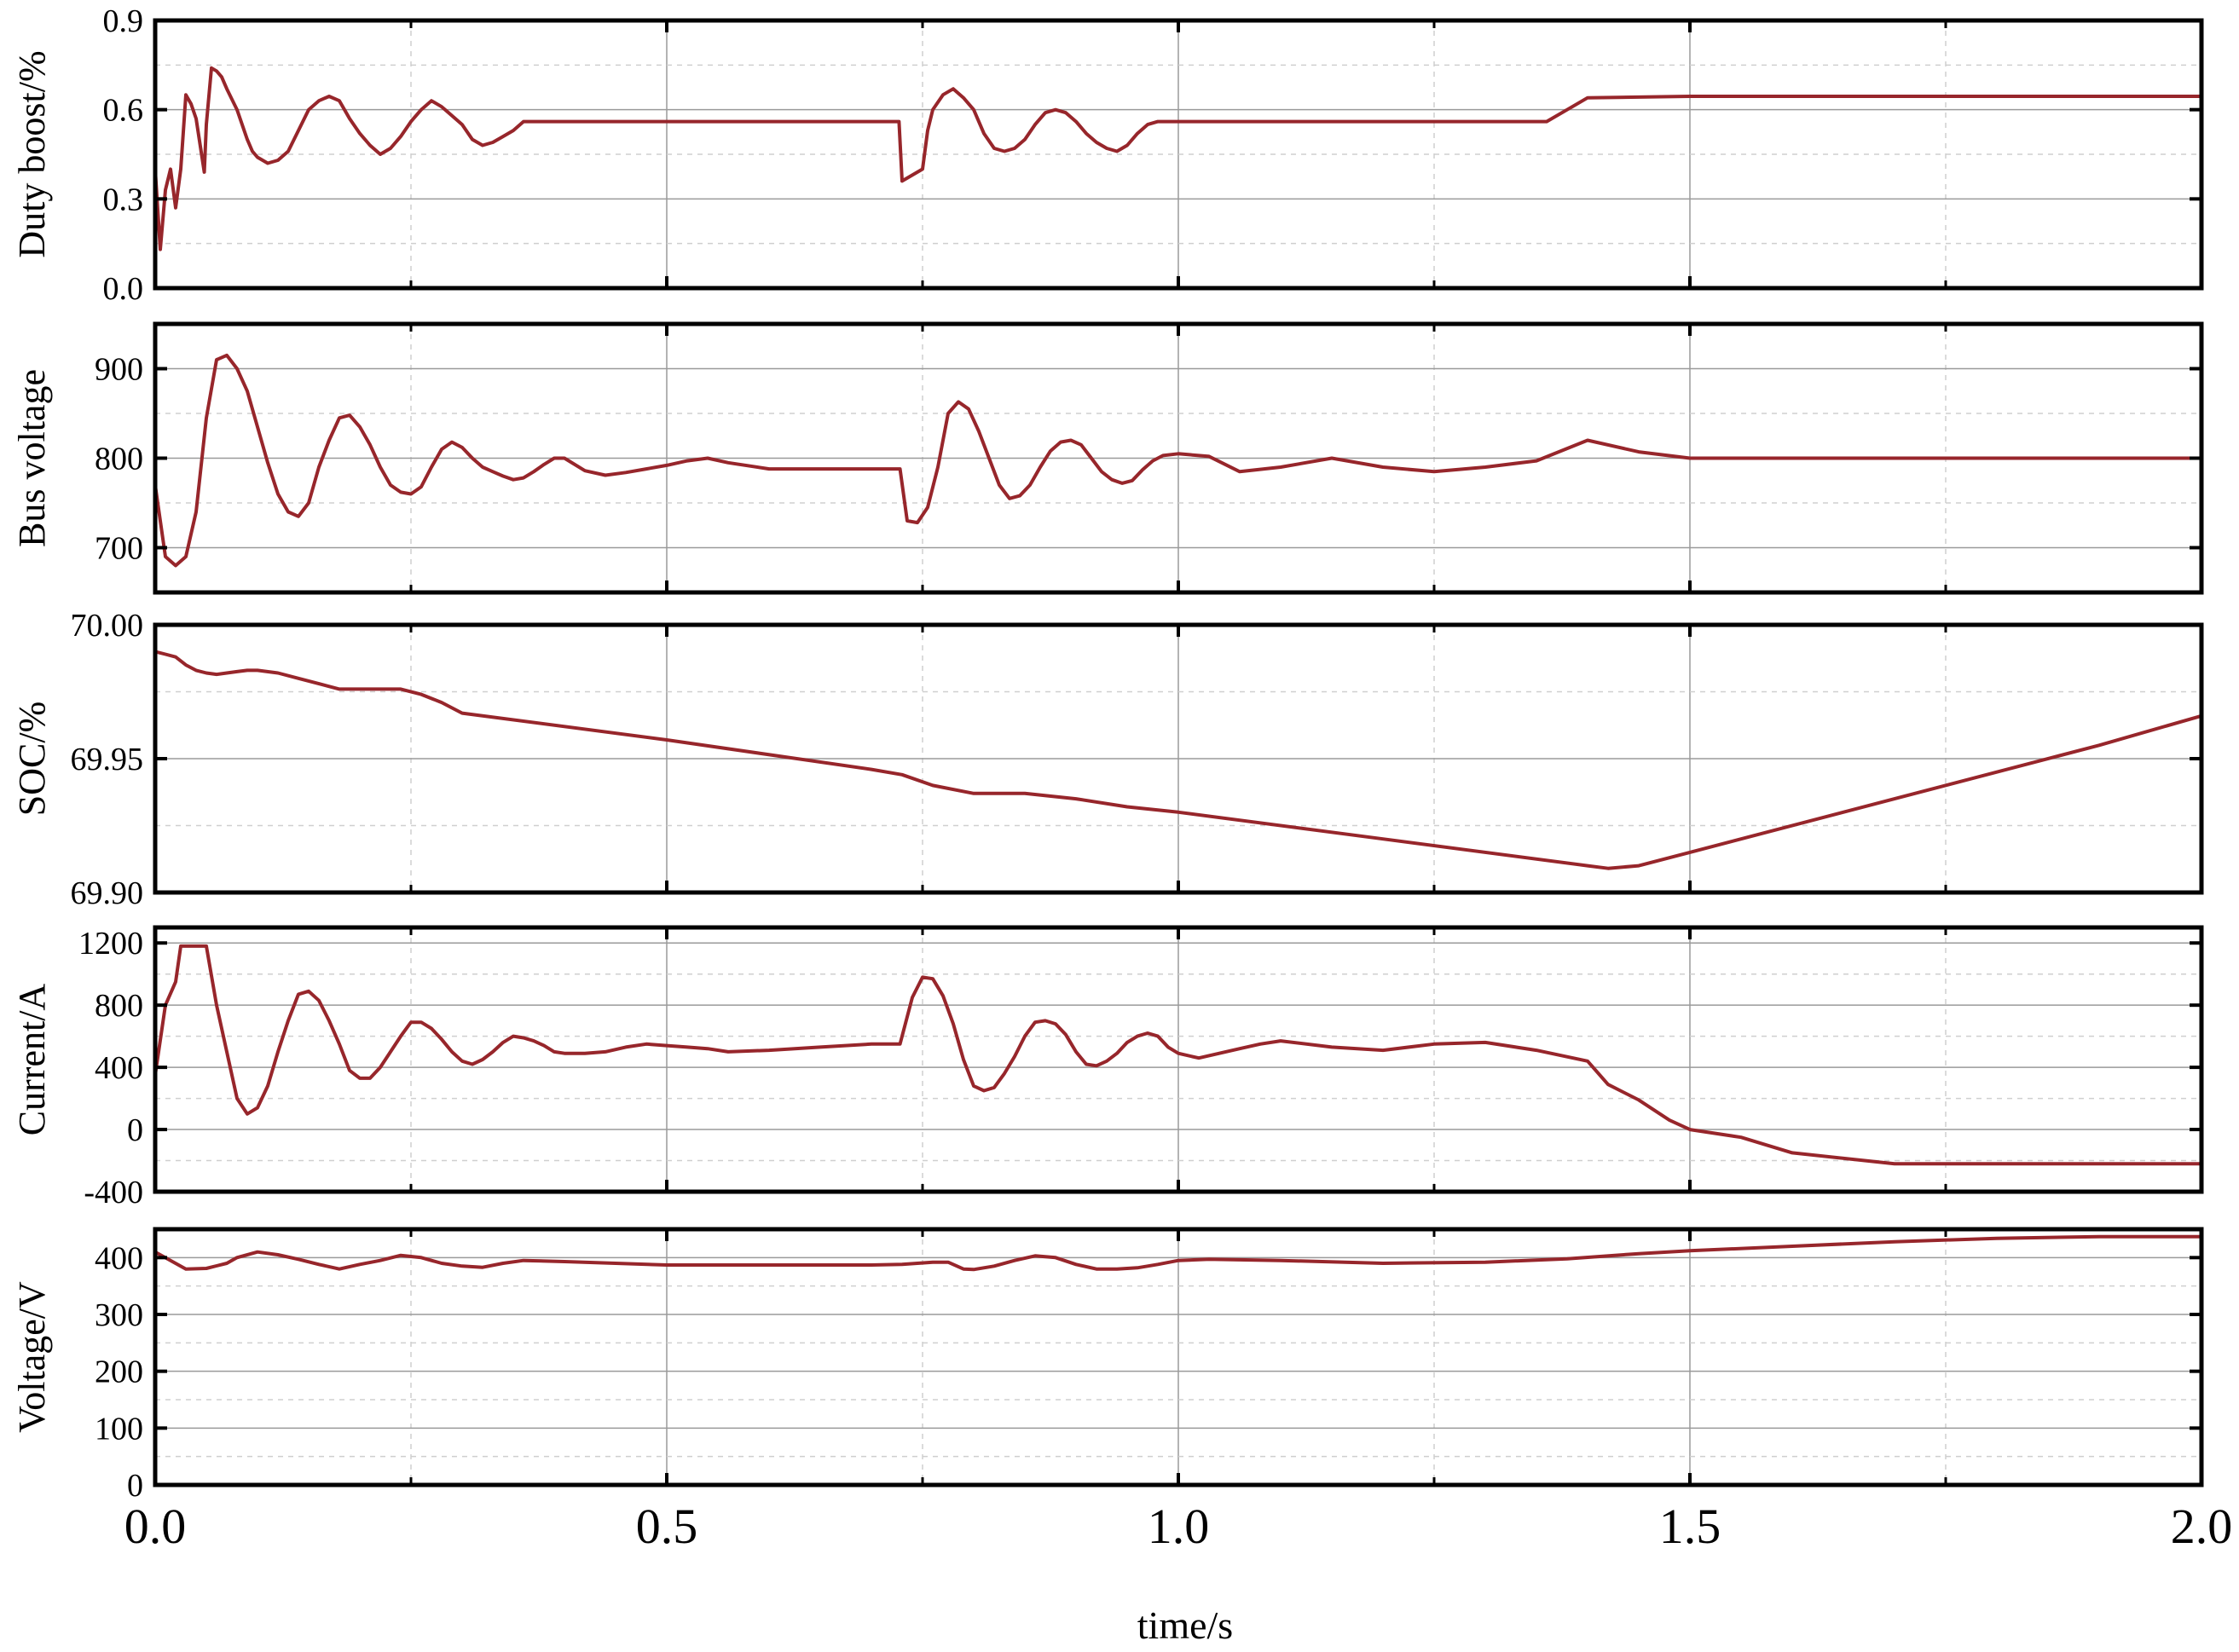  What do you see at coordinates (155, 1526) in the screenshot?
I see `x-tick-label: 0.0` at bounding box center [155, 1526].